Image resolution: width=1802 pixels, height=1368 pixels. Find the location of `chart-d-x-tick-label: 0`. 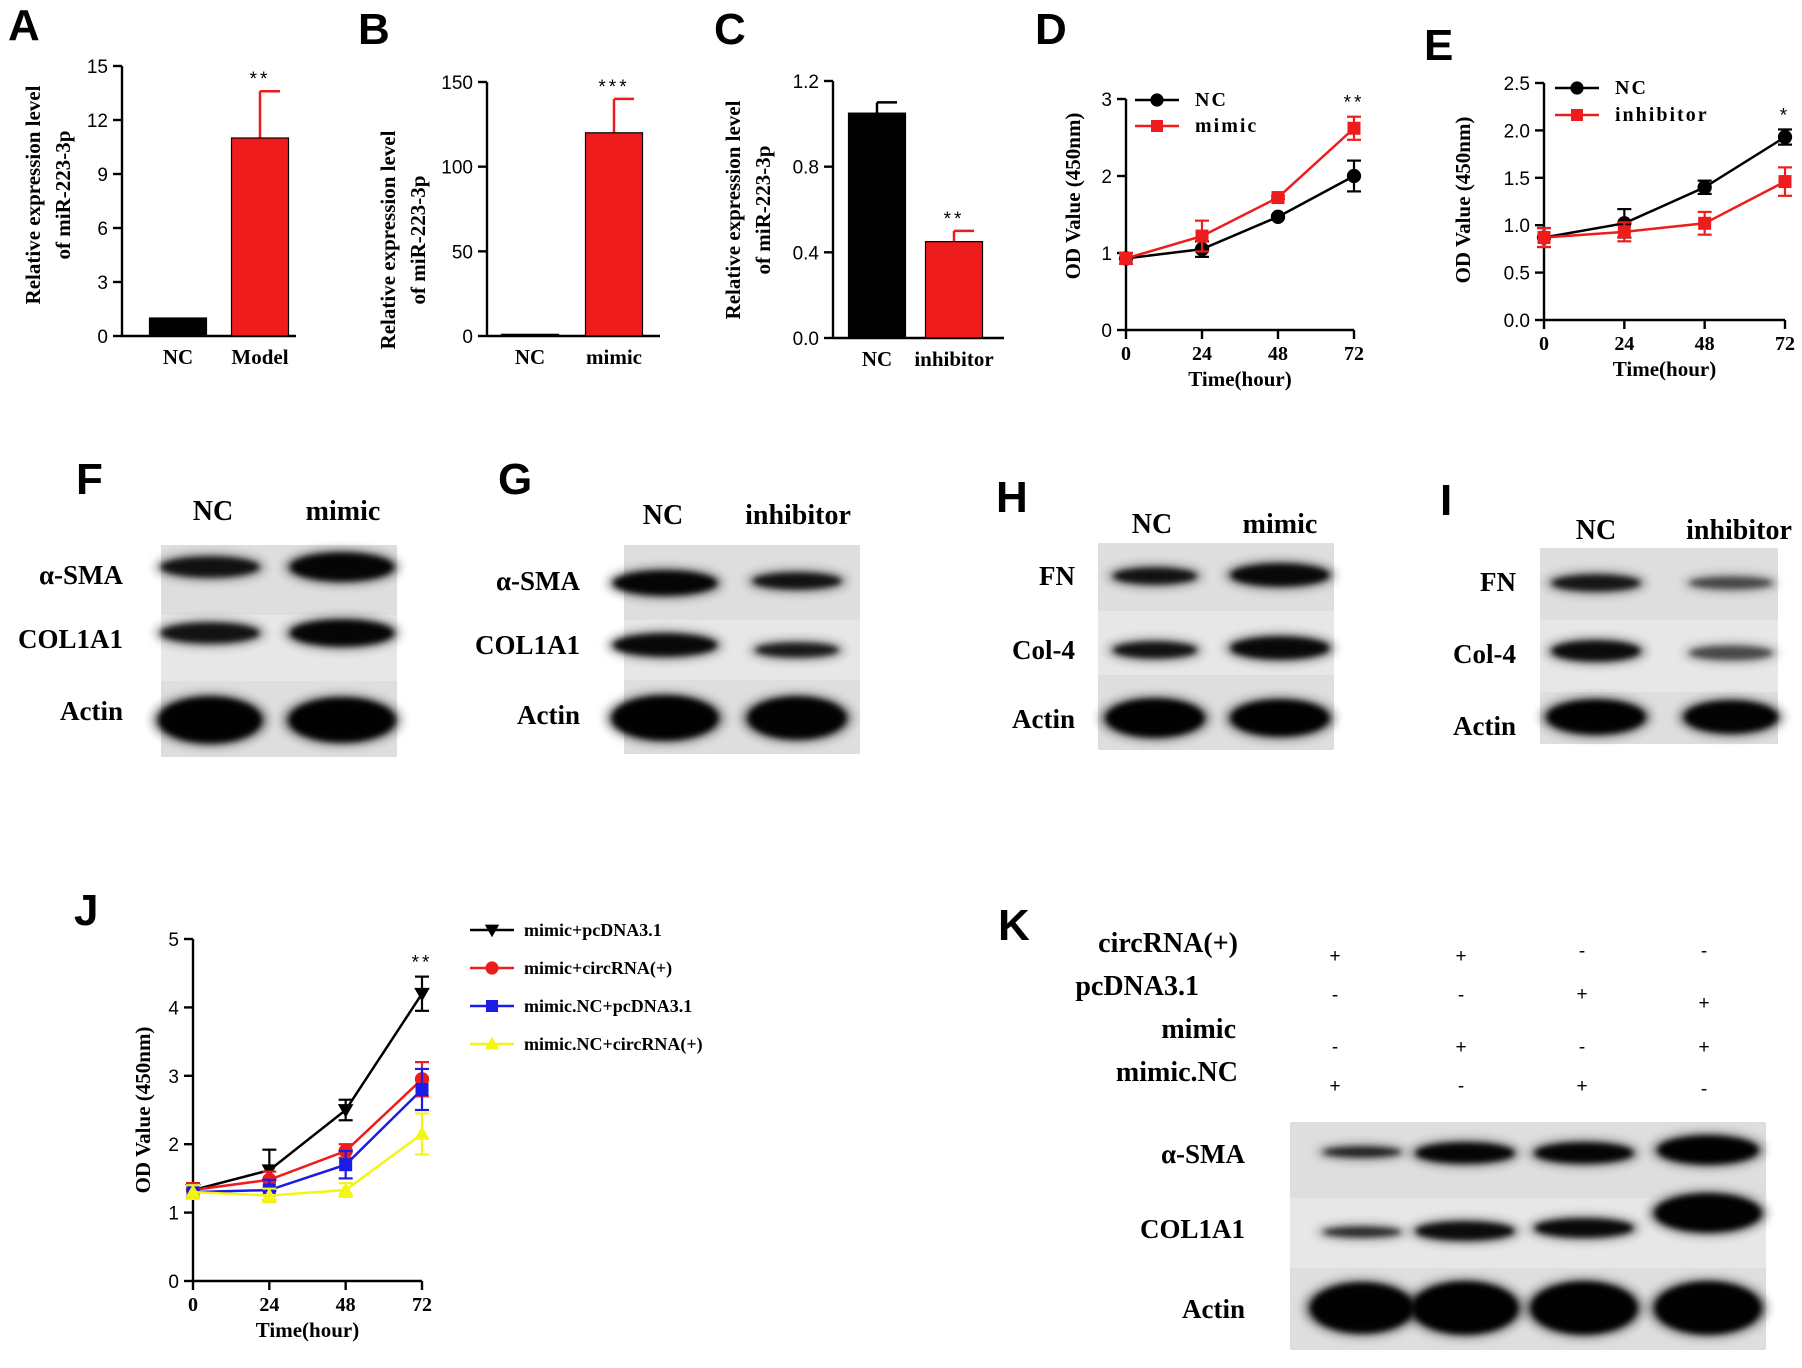

chart-d-x-tick-label: 0 is located at coordinates (1126, 354).